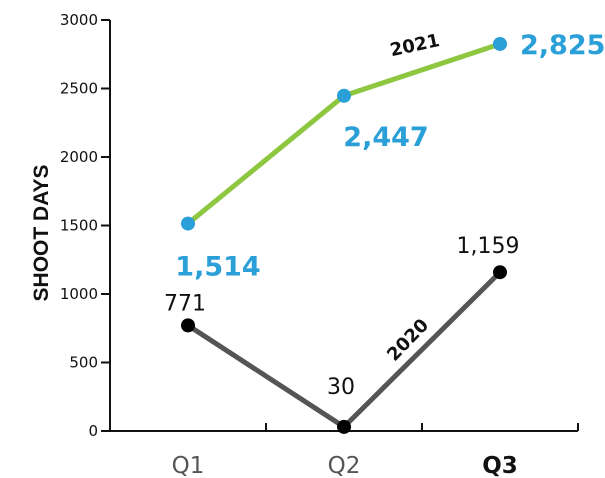  I want to click on series-2021-data-label: 1,514, so click(217, 267).